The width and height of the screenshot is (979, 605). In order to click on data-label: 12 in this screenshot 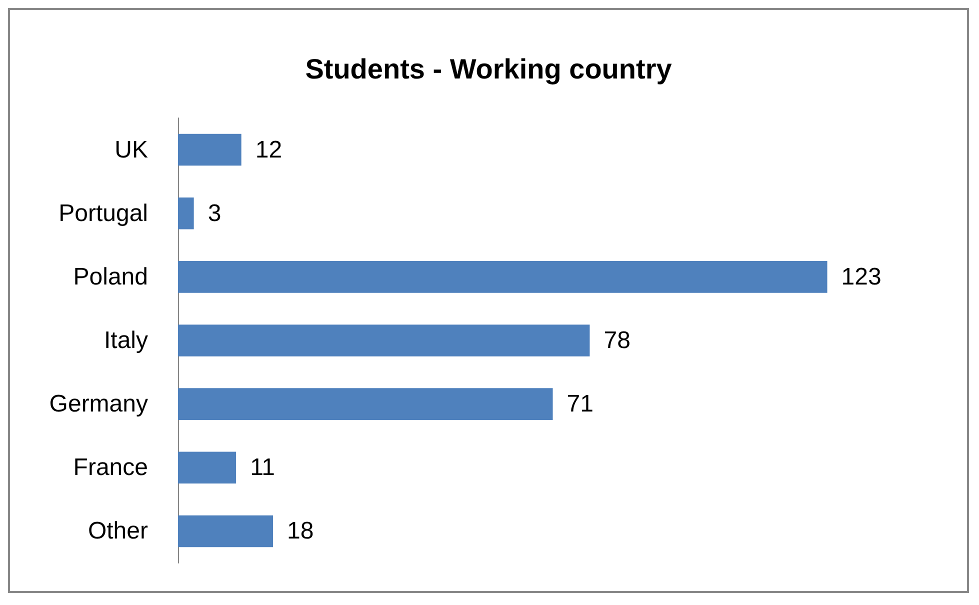, I will do `click(268, 150)`.